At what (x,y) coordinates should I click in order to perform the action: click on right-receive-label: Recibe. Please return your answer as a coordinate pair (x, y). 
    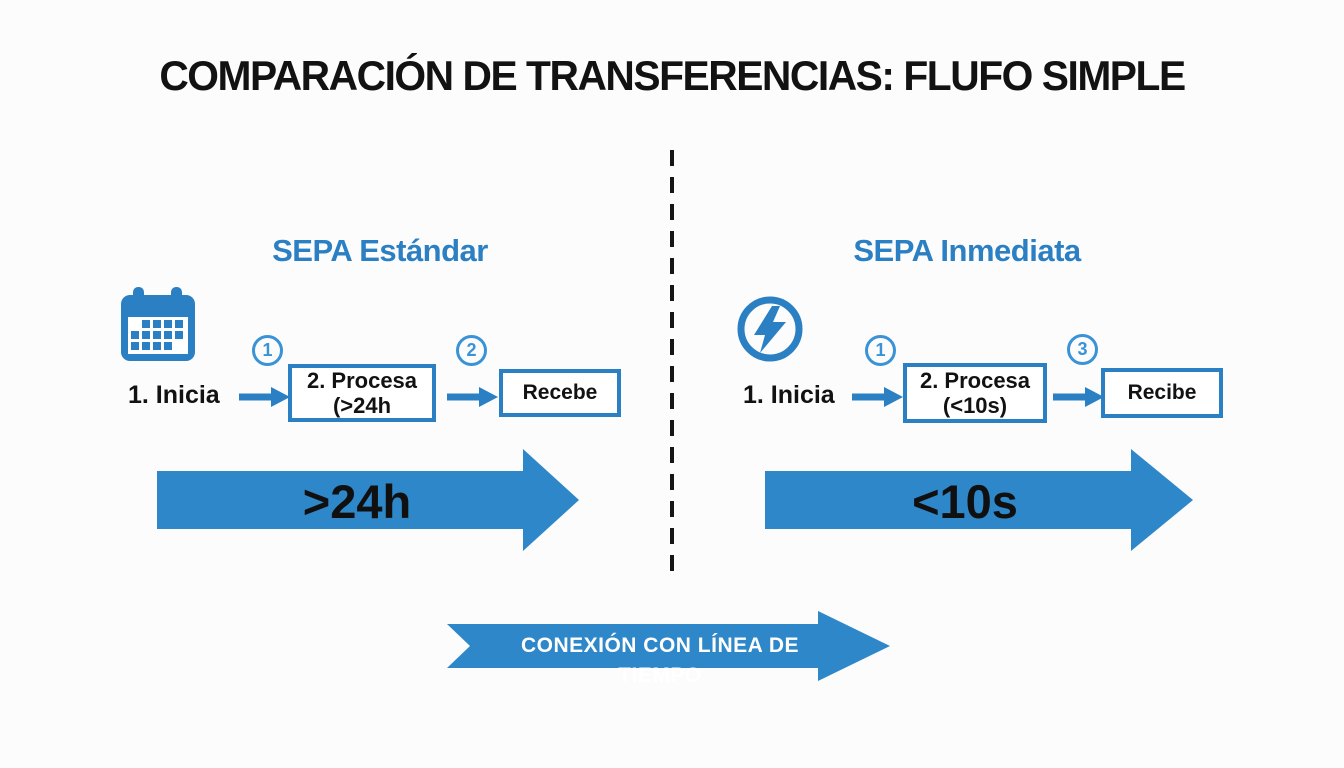
    Looking at the image, I should click on (1162, 392).